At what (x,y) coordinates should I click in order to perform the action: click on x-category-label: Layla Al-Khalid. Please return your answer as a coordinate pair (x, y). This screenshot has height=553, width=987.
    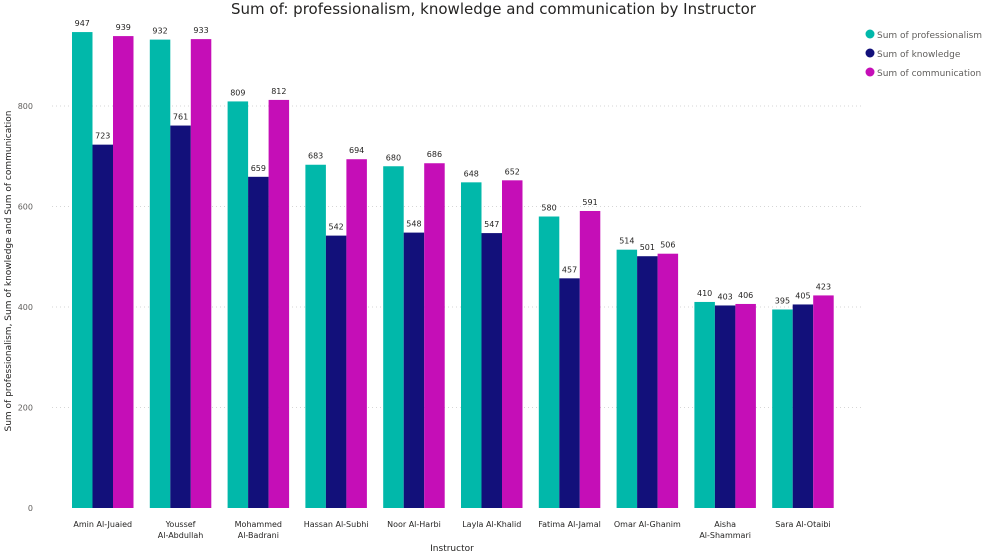
    Looking at the image, I should click on (491, 524).